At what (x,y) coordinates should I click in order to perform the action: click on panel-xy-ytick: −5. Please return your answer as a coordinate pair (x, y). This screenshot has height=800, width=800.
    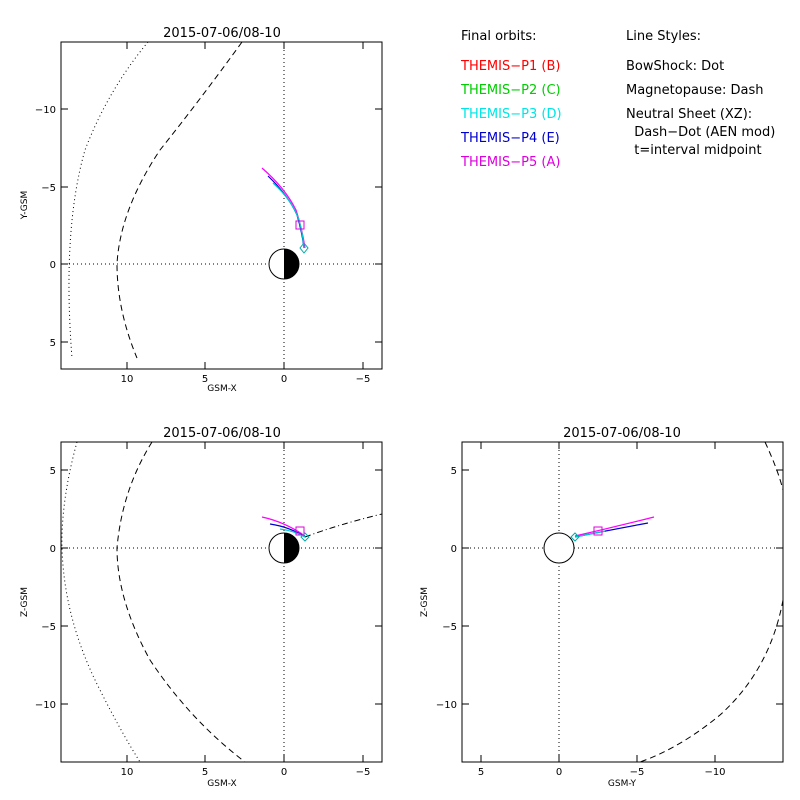
    Looking at the image, I should click on (48, 188).